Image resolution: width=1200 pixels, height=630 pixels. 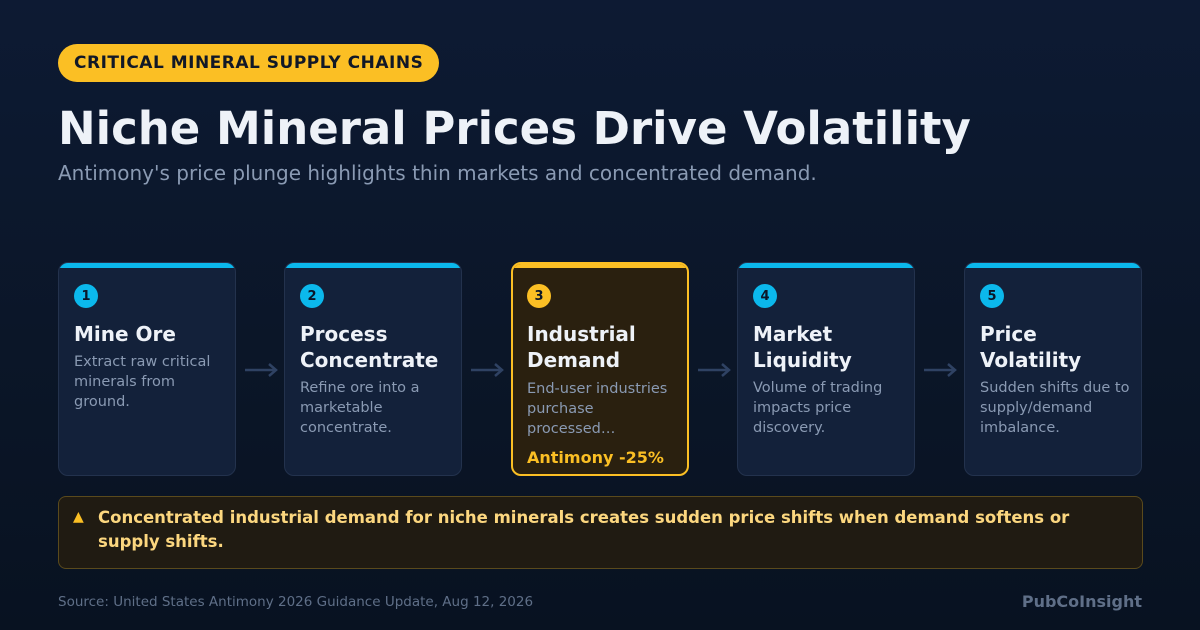 I want to click on step-number-badge: 3, so click(x=539, y=296).